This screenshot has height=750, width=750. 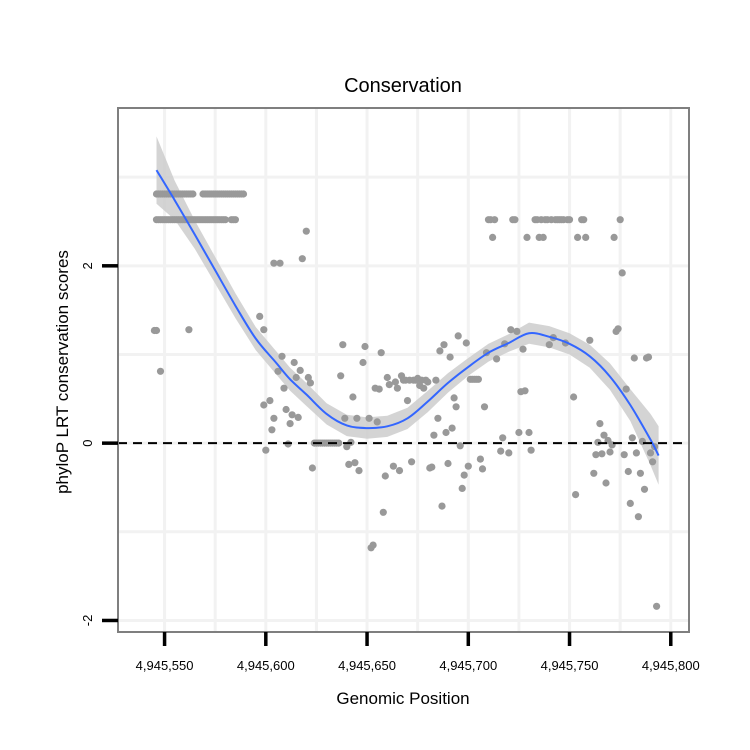 What do you see at coordinates (266, 665) in the screenshot?
I see `x-tick-label: 4,945,600` at bounding box center [266, 665].